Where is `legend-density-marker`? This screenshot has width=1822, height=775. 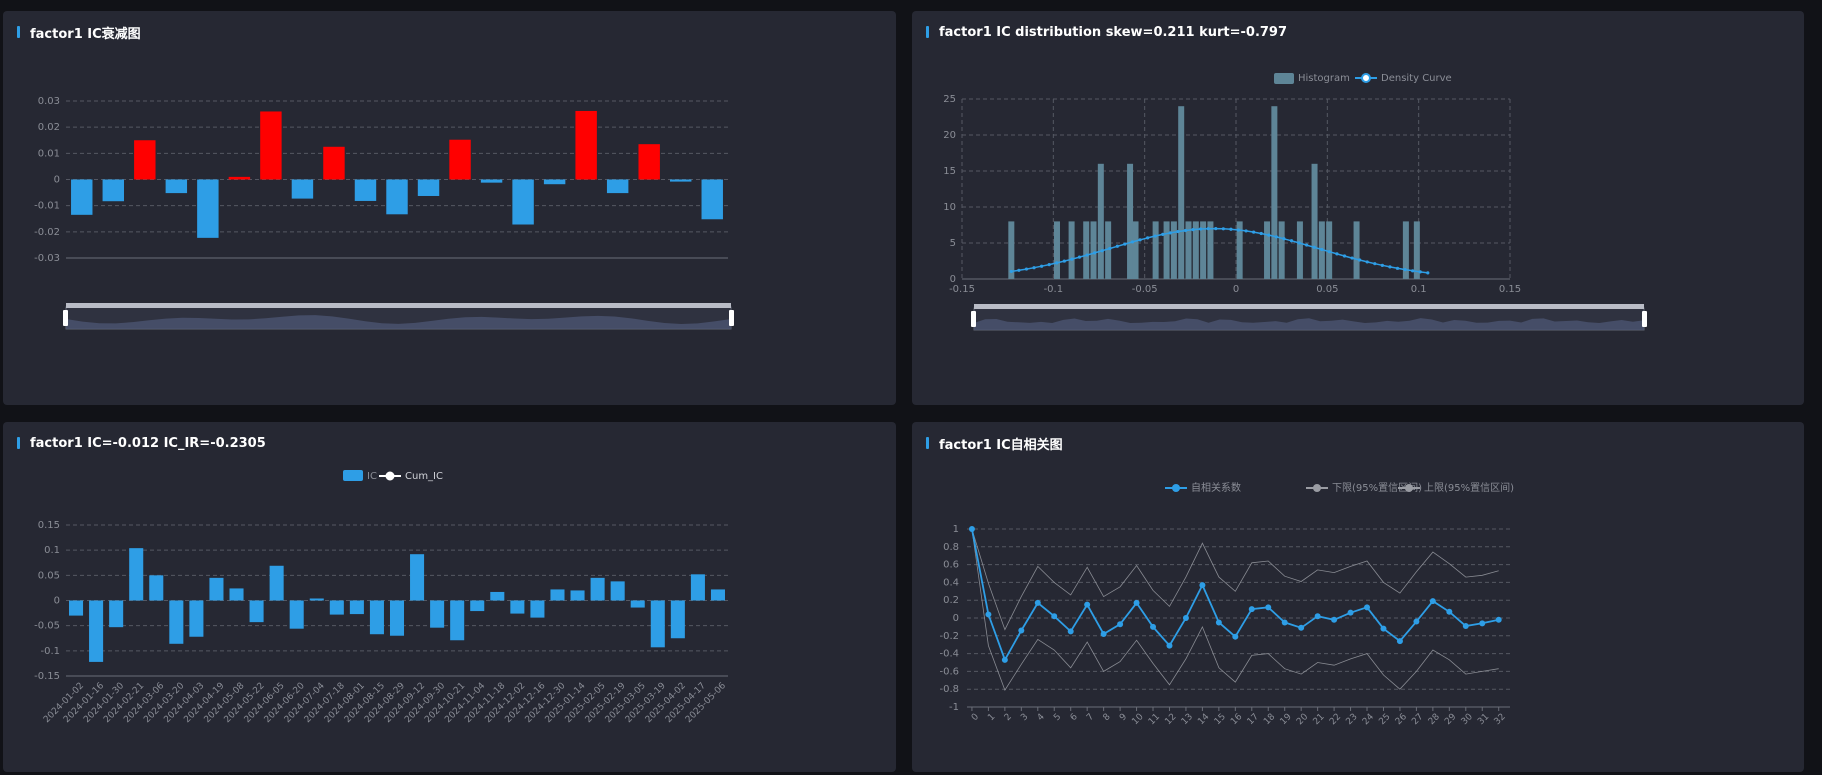 legend-density-marker is located at coordinates (1366, 78).